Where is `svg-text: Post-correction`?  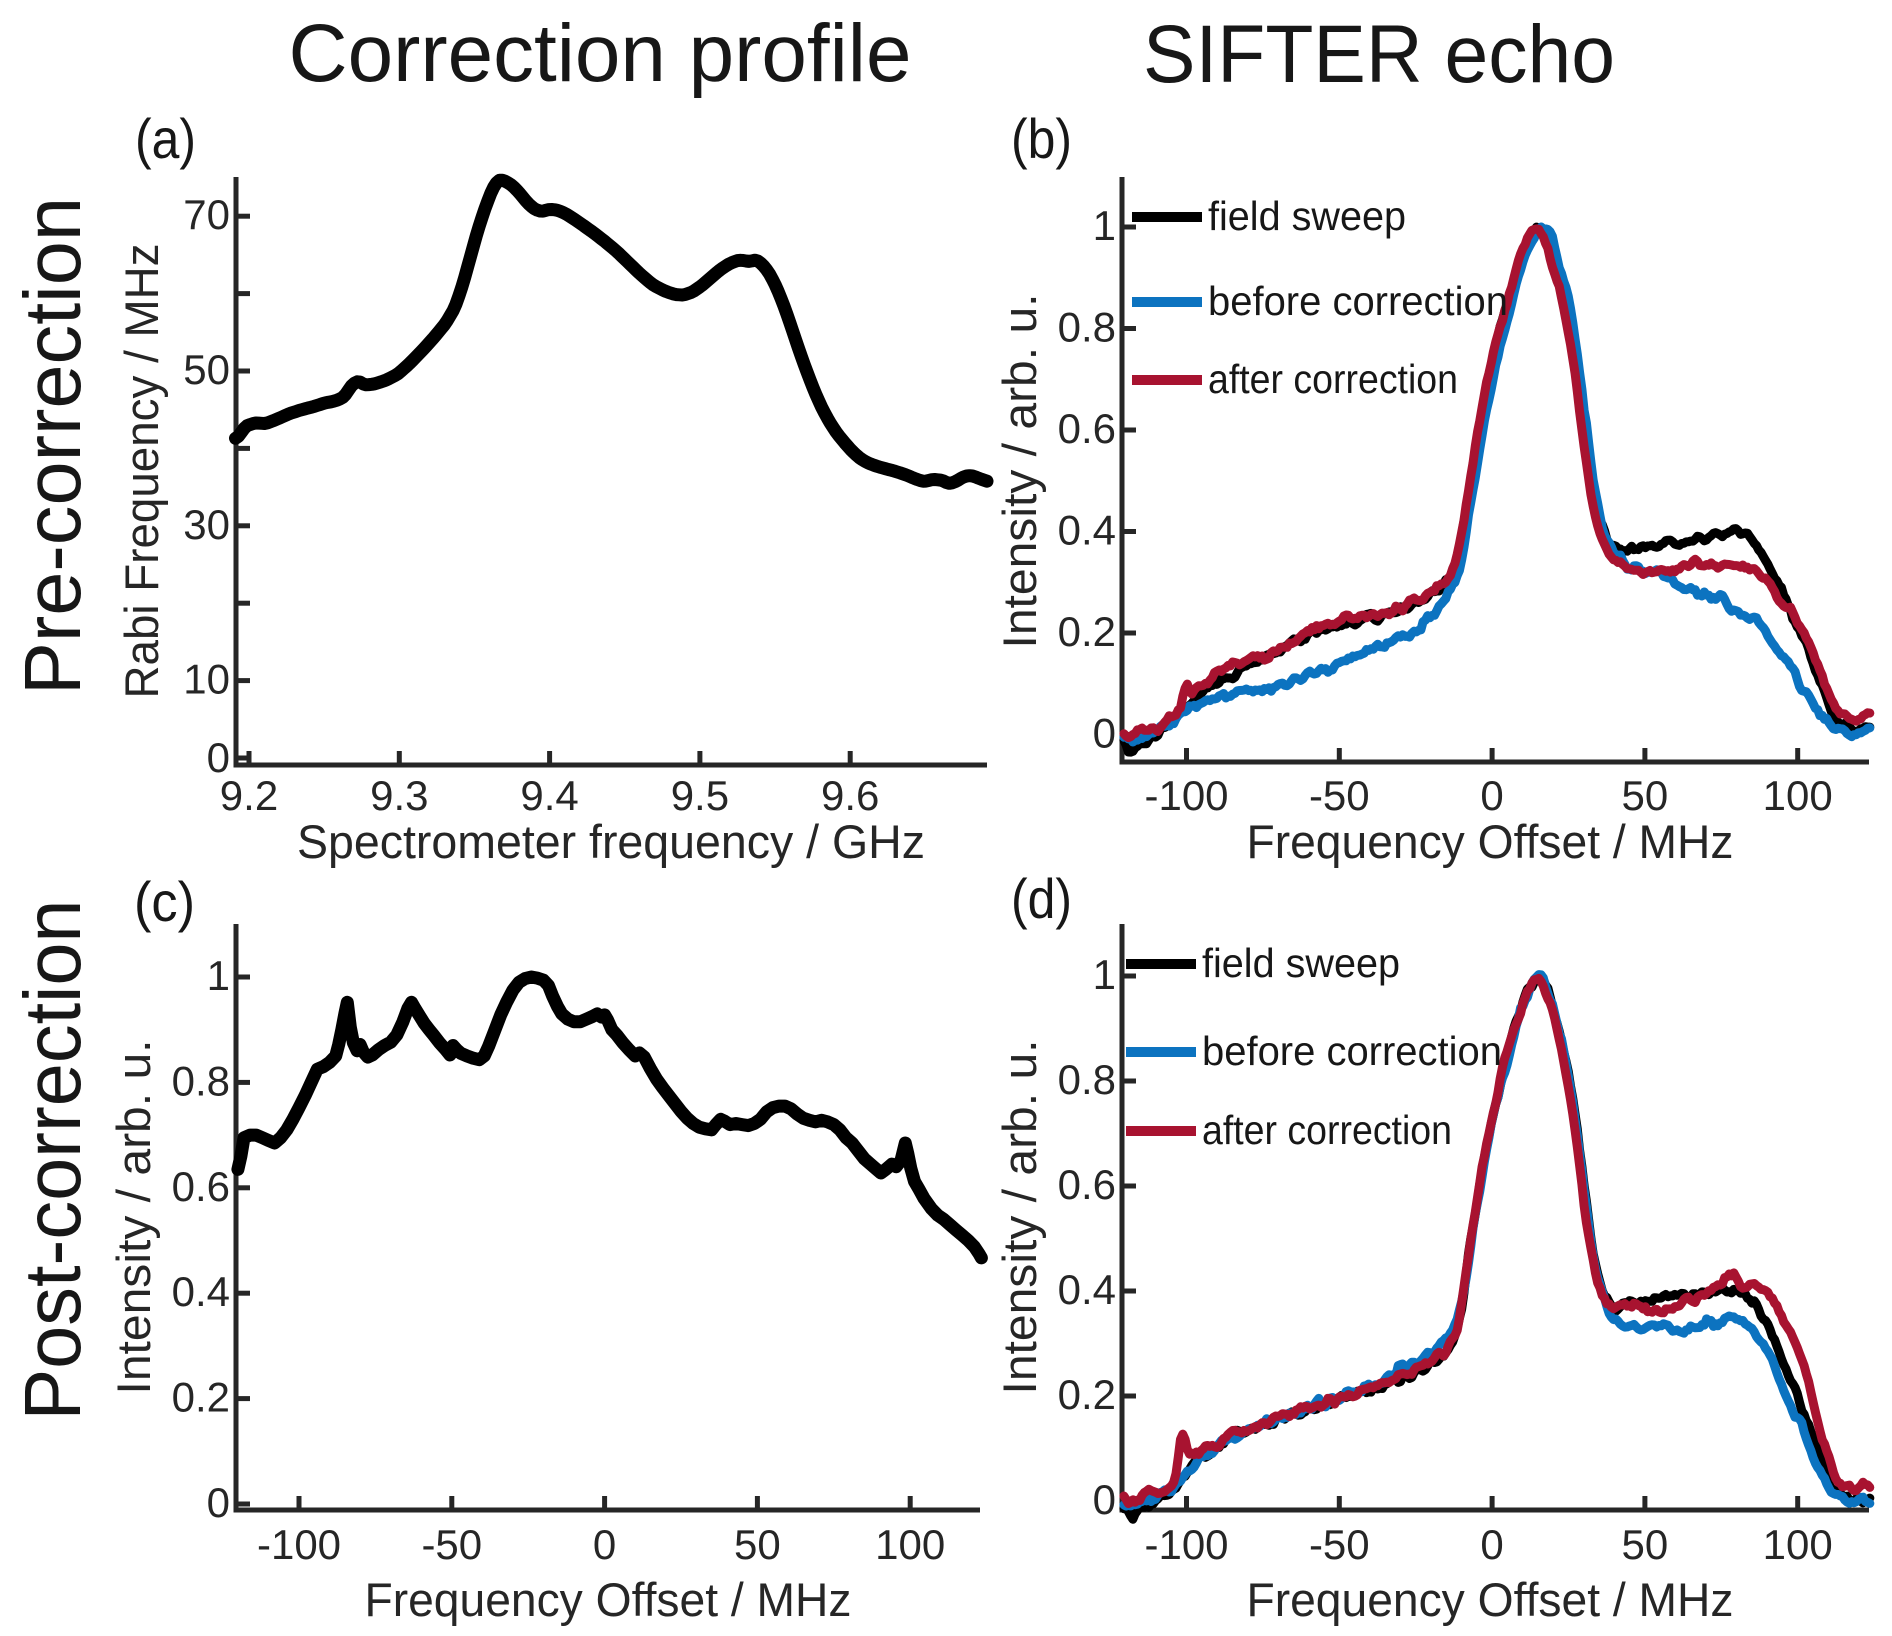 svg-text: Post-correction is located at coordinates (52, 1160).